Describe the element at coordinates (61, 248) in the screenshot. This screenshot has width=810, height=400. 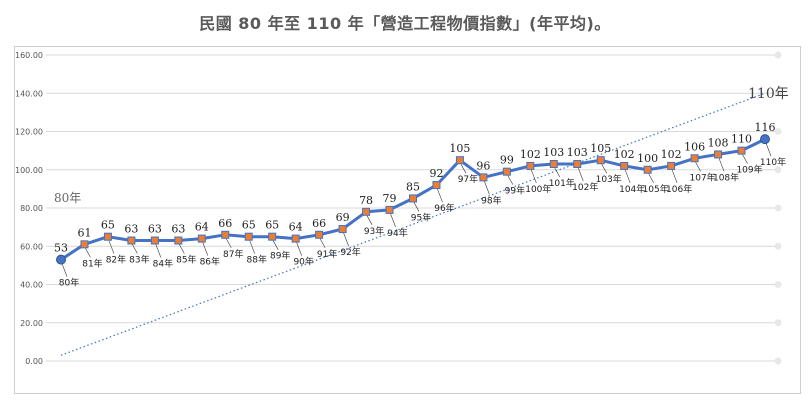
I see `value-label: 53` at that location.